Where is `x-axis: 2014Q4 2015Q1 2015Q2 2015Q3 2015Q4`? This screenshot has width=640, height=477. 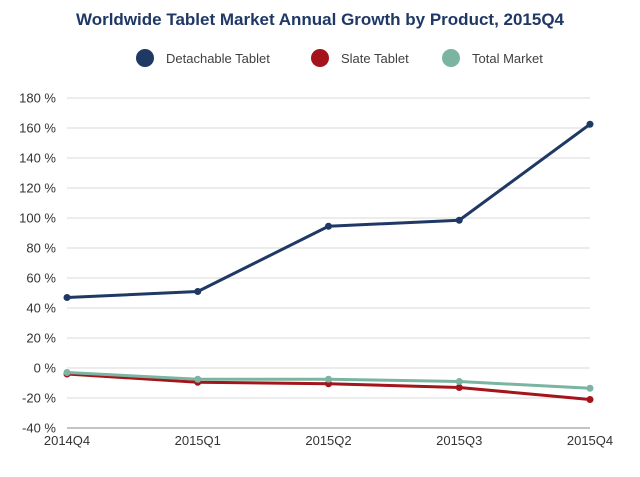
x-axis: 2014Q4 2015Q1 2015Q2 2015Q3 2015Q4 is located at coordinates (328, 440).